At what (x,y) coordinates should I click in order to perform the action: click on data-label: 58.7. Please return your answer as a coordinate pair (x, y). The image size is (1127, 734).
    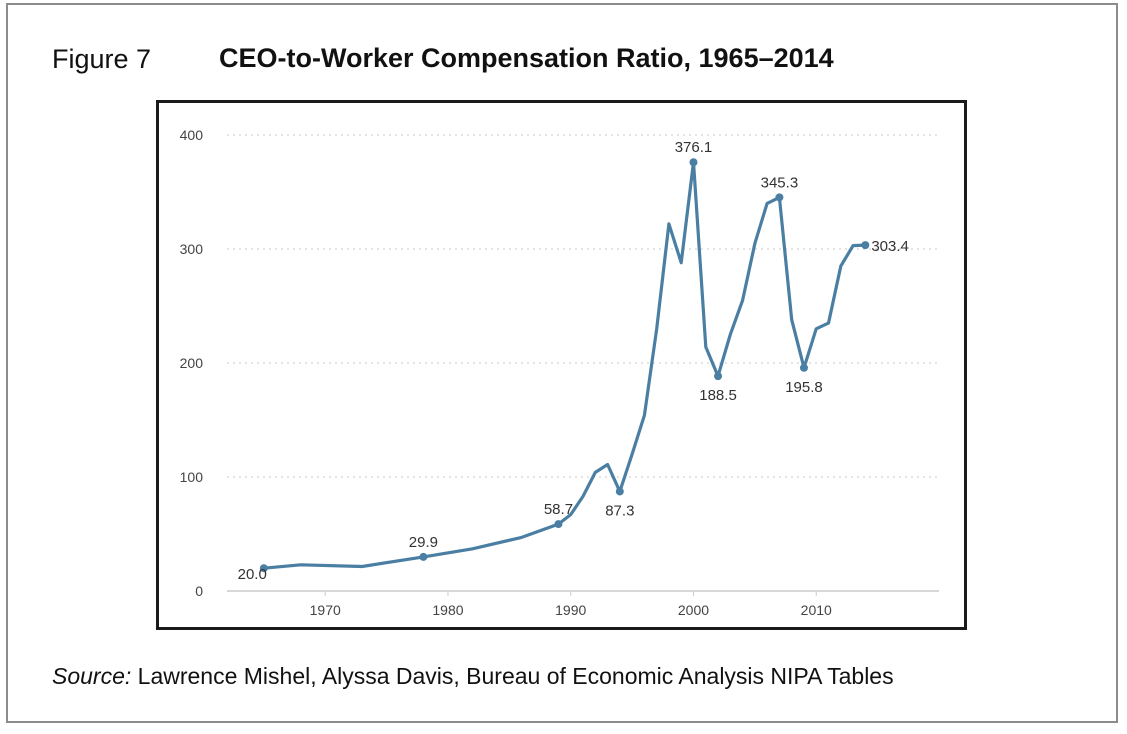
    Looking at the image, I should click on (558, 509).